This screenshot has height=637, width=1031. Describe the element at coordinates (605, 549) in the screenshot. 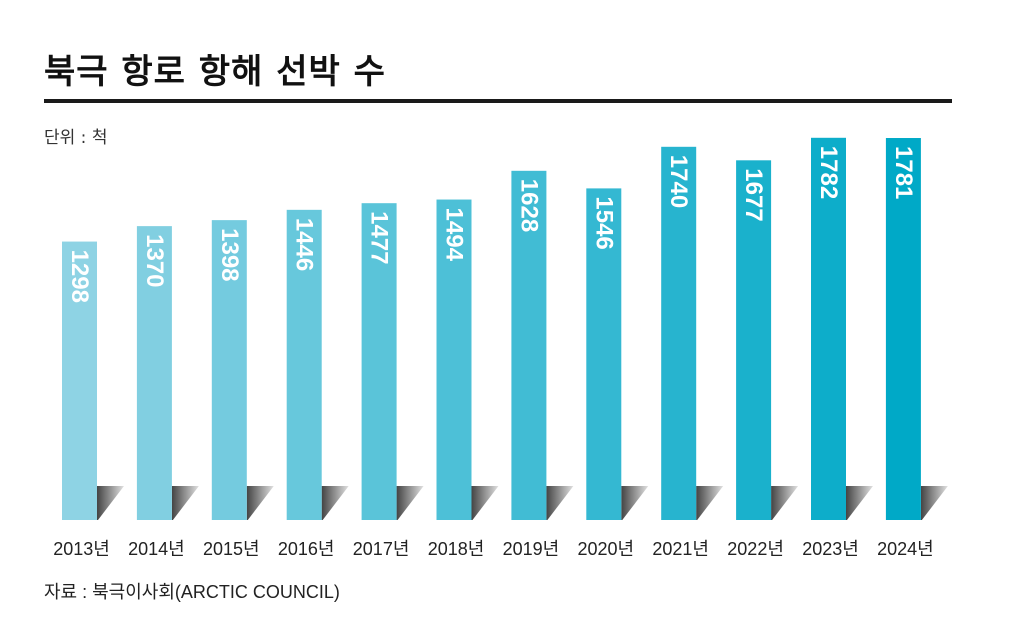

I see `x-tick-label: 2020년` at that location.